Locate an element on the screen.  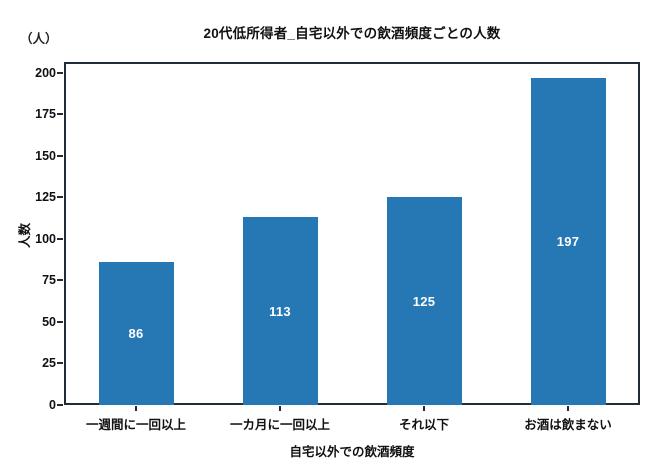
y-axis-unit-label: （人） is located at coordinates (39, 39).